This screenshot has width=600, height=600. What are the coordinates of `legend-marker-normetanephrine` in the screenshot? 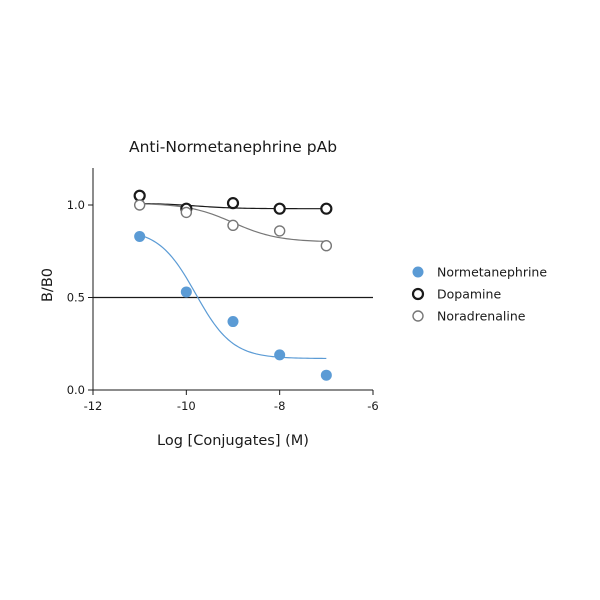 It's located at (418, 272).